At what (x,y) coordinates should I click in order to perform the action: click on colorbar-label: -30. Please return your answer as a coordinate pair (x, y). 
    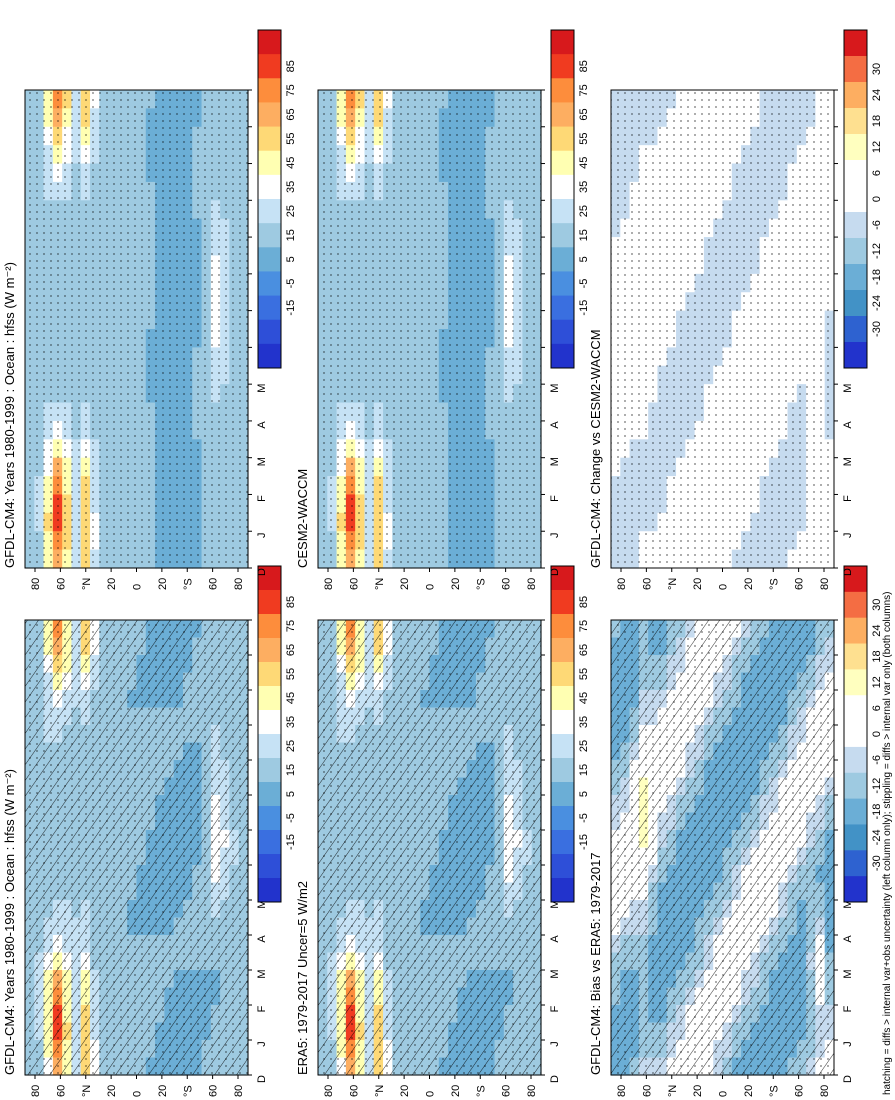
    Looking at the image, I should click on (877, 329).